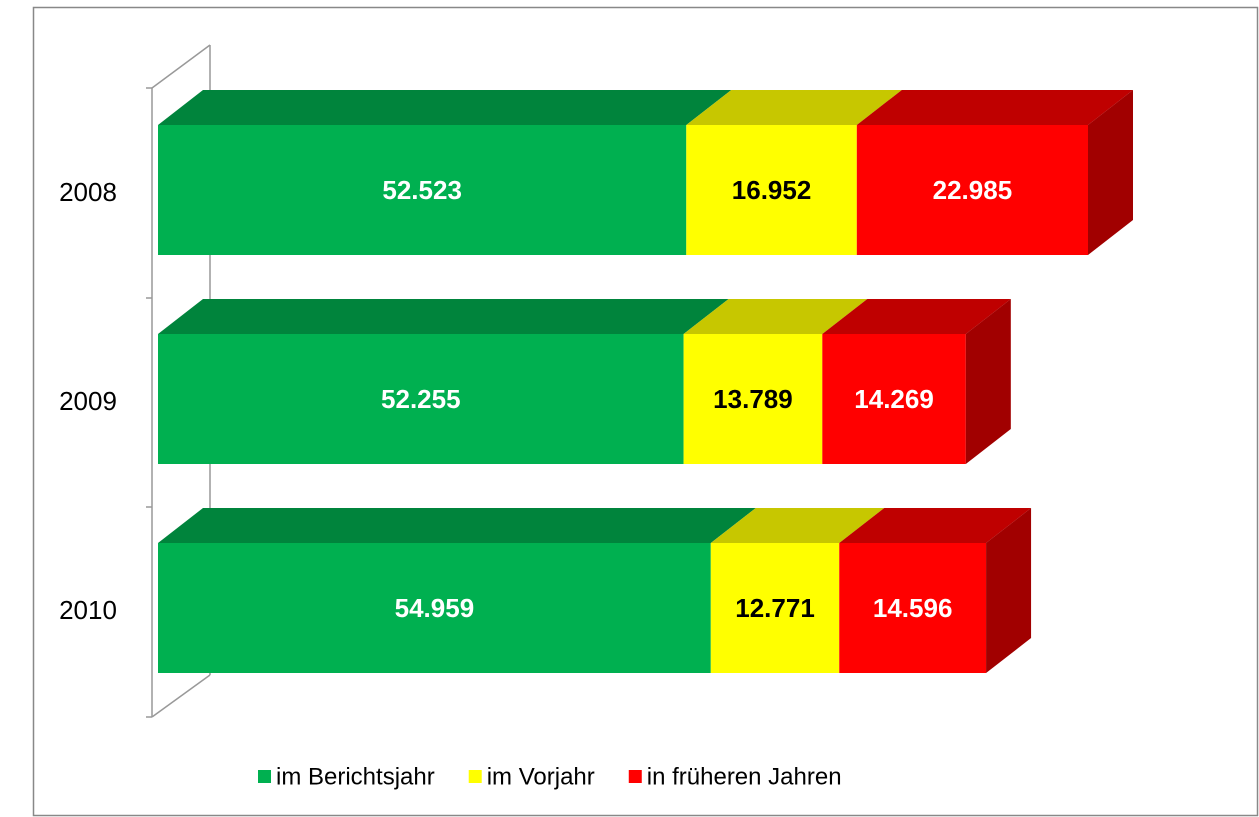  What do you see at coordinates (88, 401) in the screenshot?
I see `y-tick-label: 2009` at bounding box center [88, 401].